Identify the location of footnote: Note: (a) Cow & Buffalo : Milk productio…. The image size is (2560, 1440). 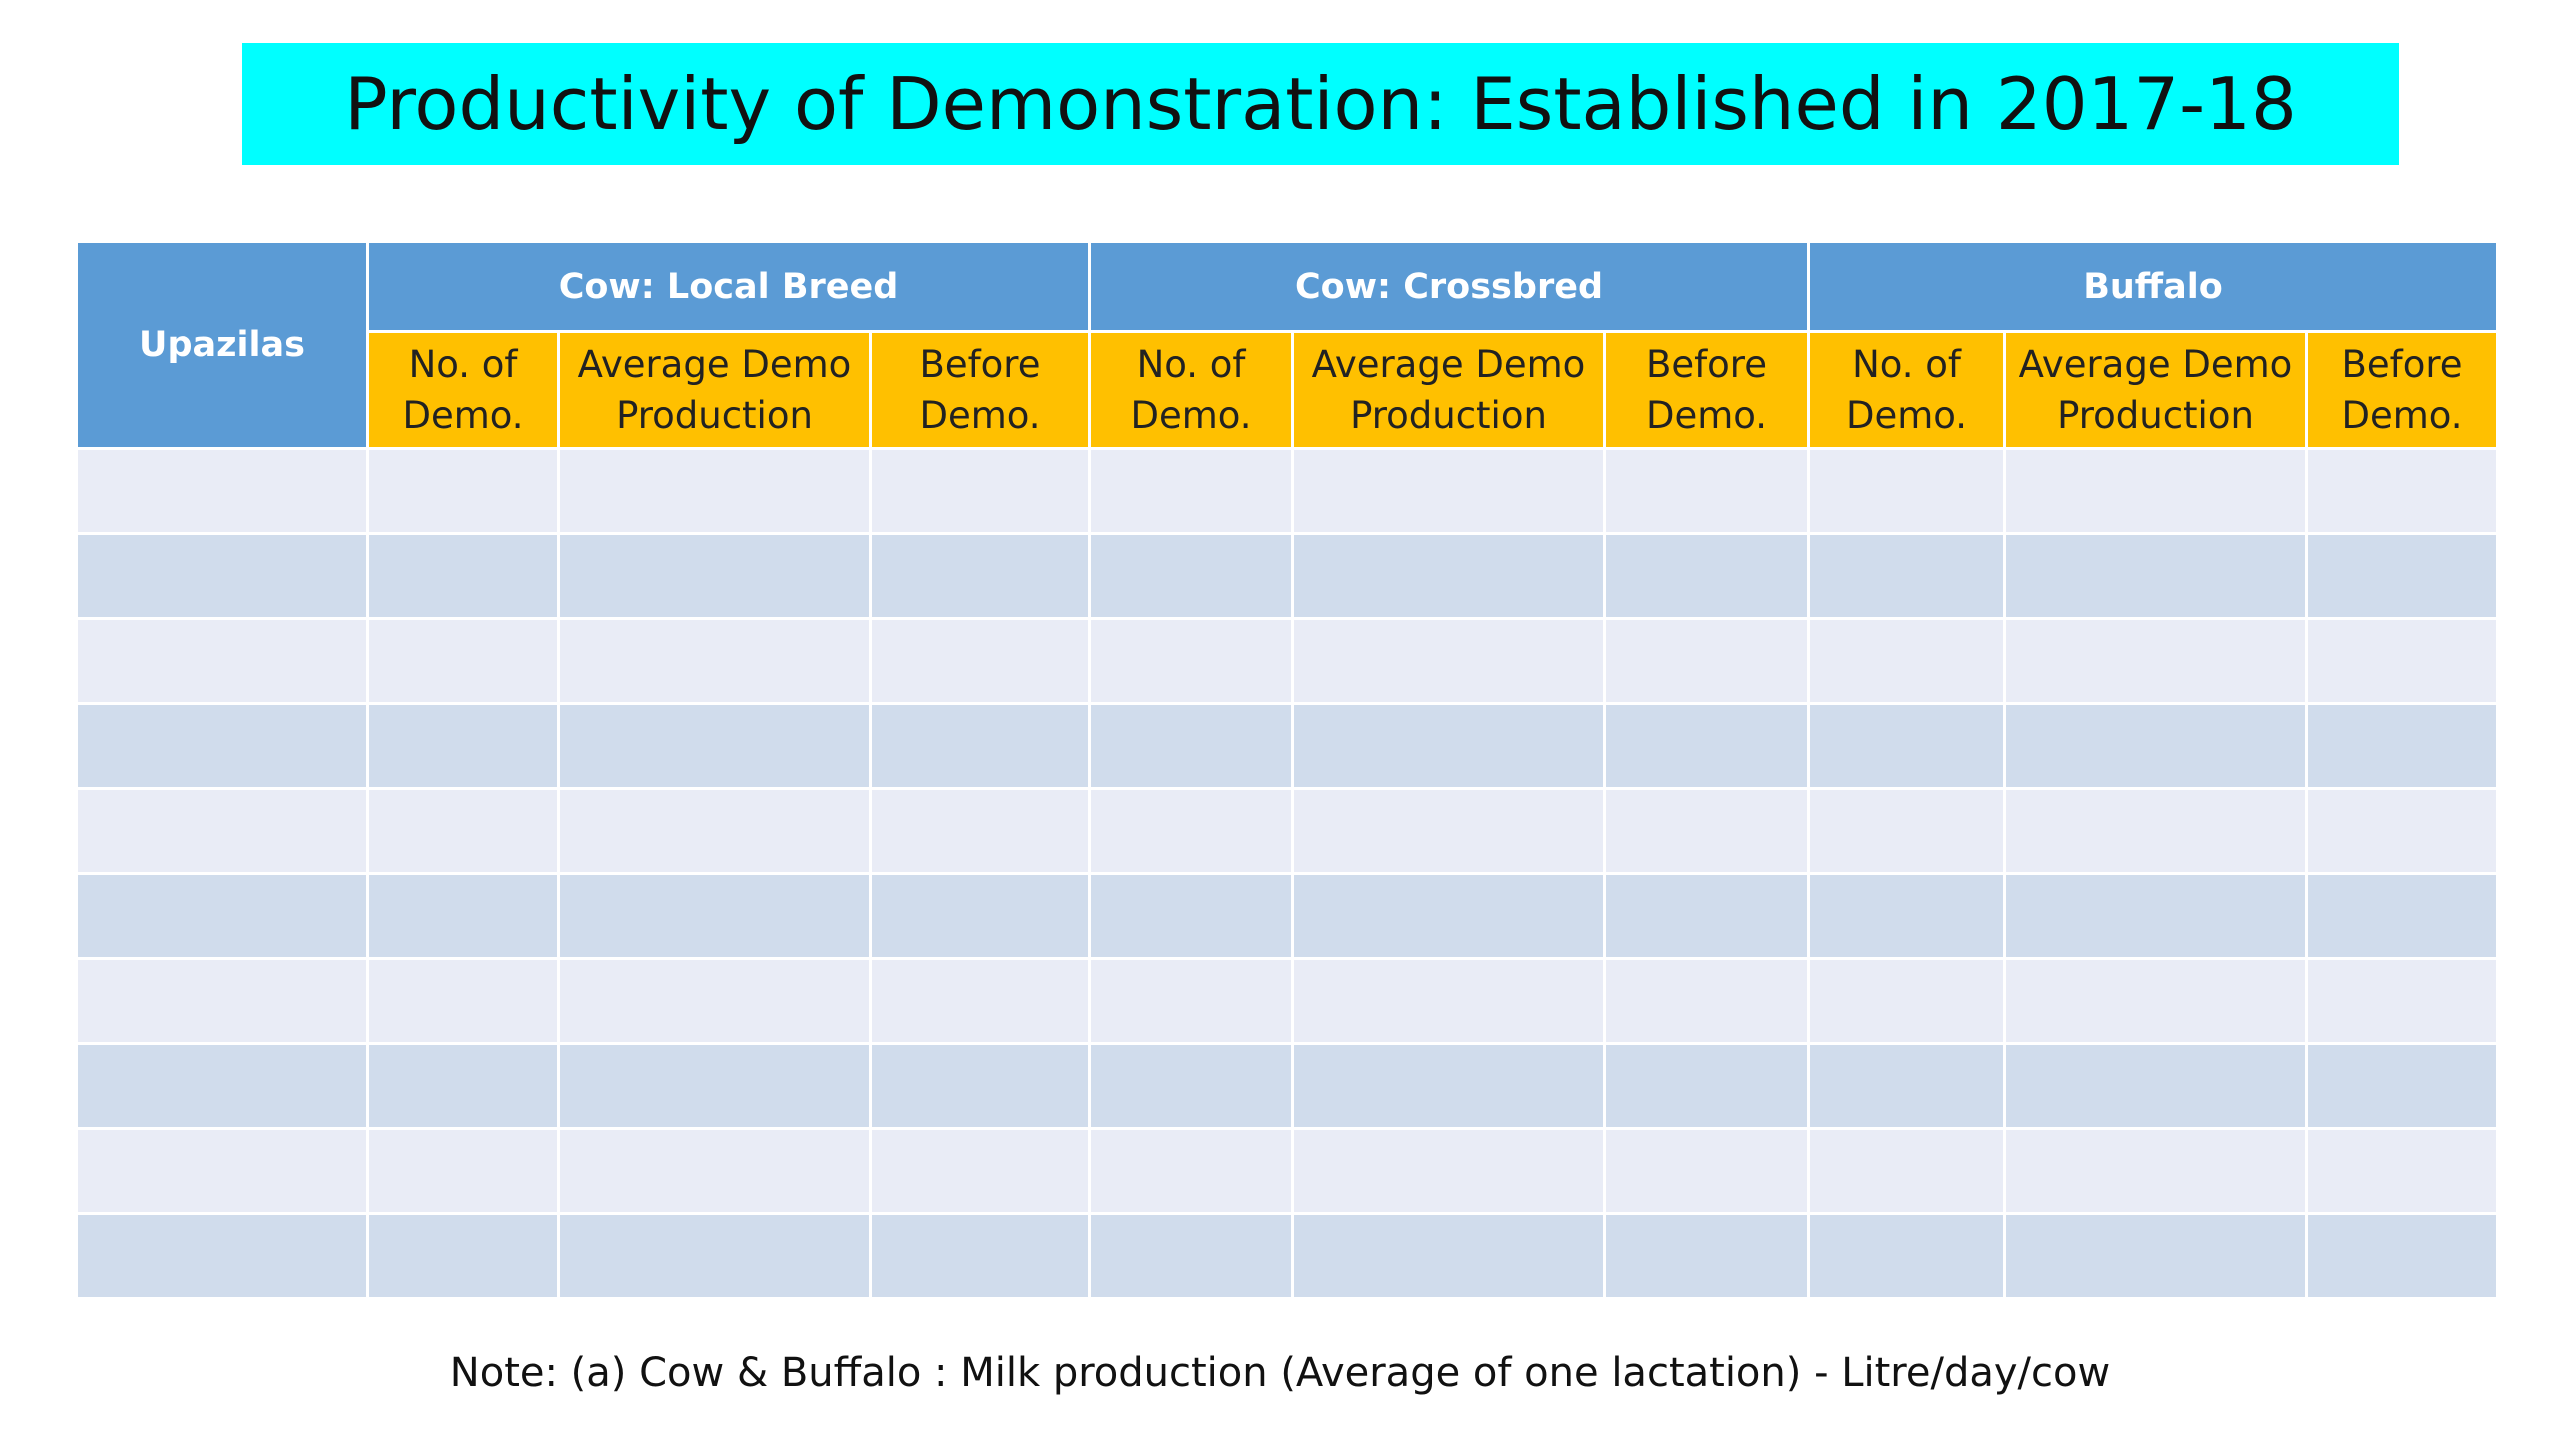
(1280, 1373).